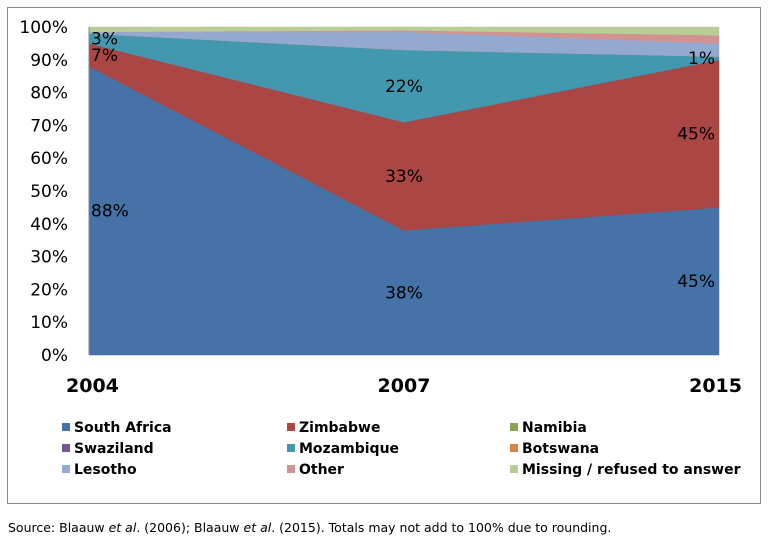 The height and width of the screenshot is (539, 769). Describe the element at coordinates (715, 386) in the screenshot. I see `x-tick-label: 2015` at that location.